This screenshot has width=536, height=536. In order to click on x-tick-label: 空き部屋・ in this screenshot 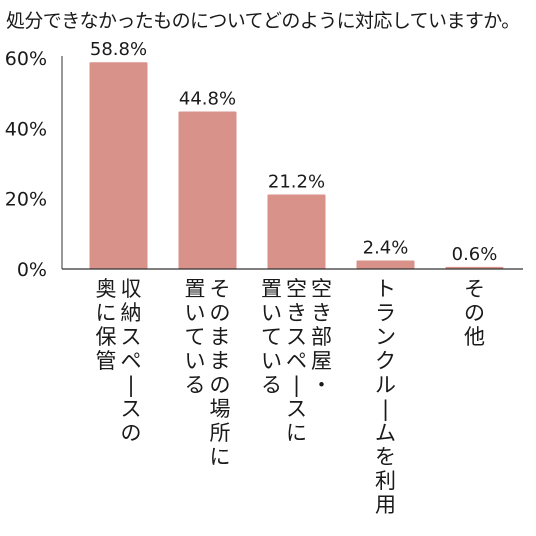, I will do `click(321, 337)`.